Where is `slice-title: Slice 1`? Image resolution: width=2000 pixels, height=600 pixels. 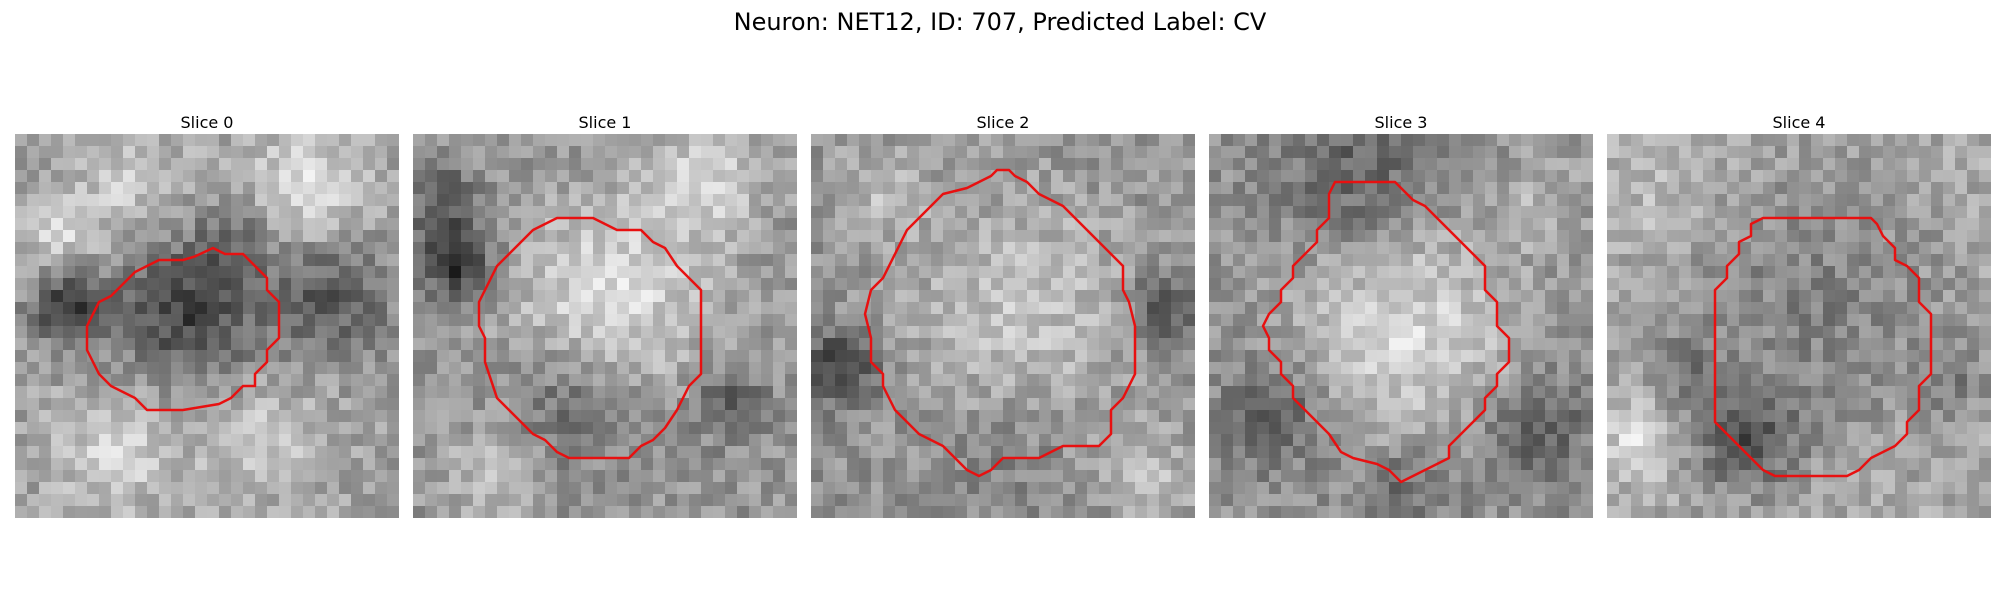
slice-title: Slice 1 is located at coordinates (605, 122).